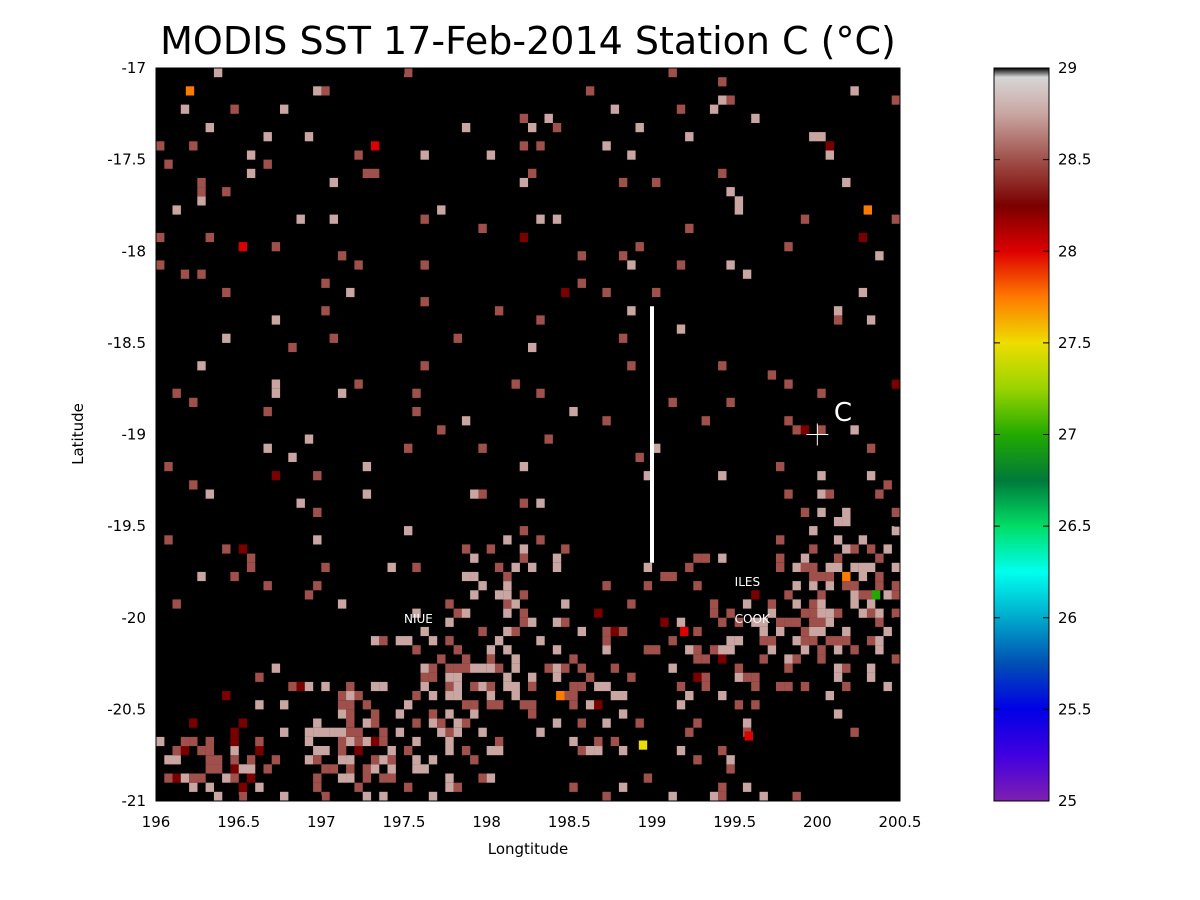 The image size is (1200, 900). I want to click on x-tick-label: 198.5, so click(569, 822).